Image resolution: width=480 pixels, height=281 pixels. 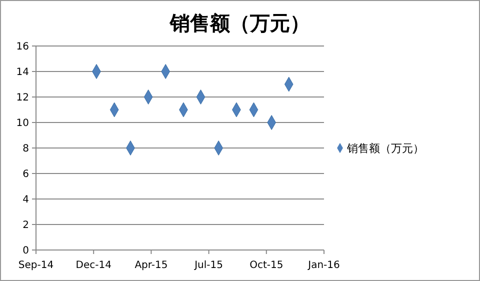 I want to click on y-tick-label: 14, so click(x=22, y=72).